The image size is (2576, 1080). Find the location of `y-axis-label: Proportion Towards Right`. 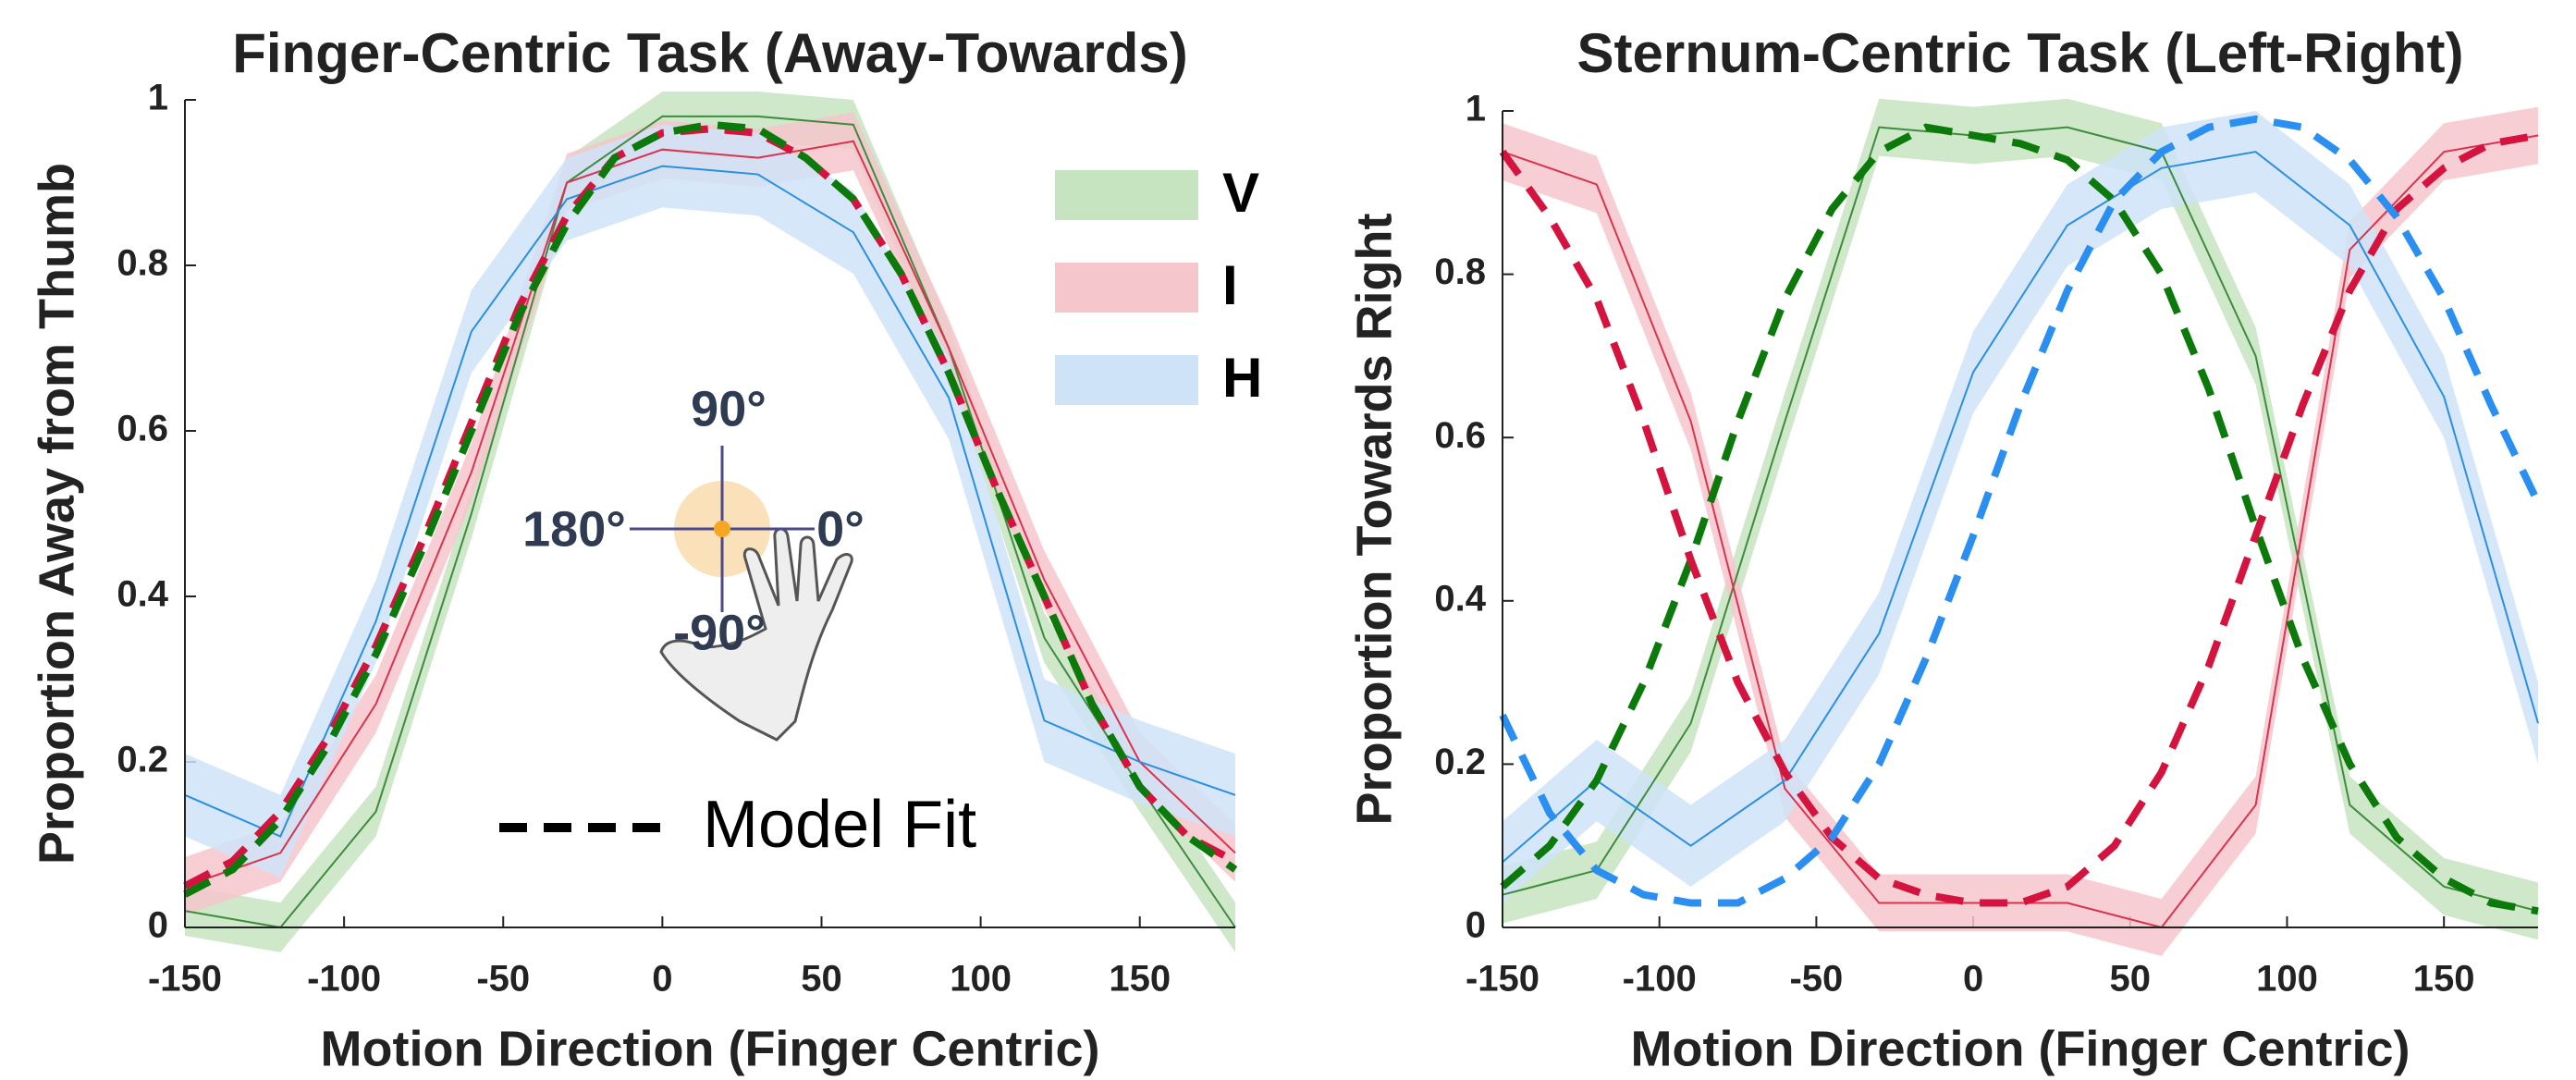

y-axis-label: Proportion Towards Right is located at coordinates (1374, 520).